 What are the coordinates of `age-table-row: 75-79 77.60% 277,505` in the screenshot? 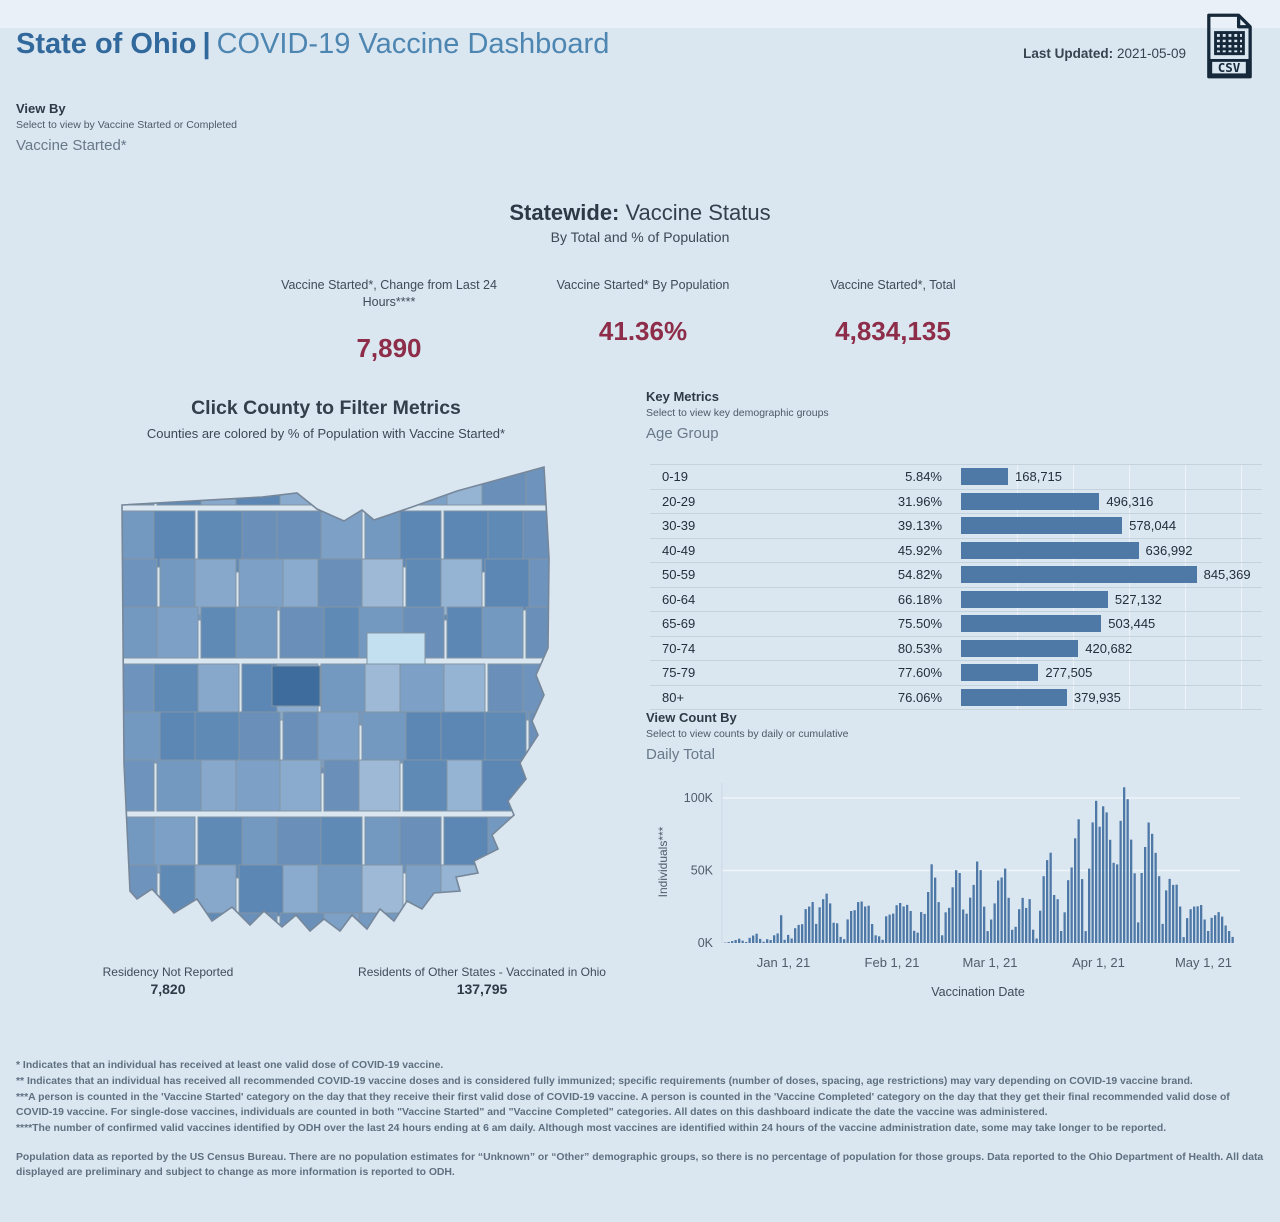 It's located at (956, 673).